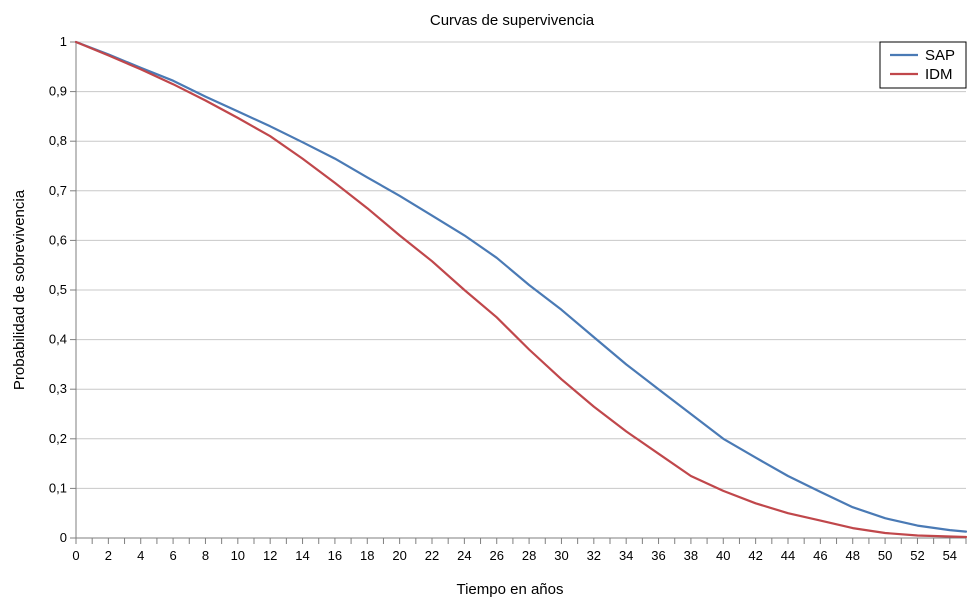 This screenshot has height=598, width=967. I want to click on y-tick-label: 0,1, so click(58, 487).